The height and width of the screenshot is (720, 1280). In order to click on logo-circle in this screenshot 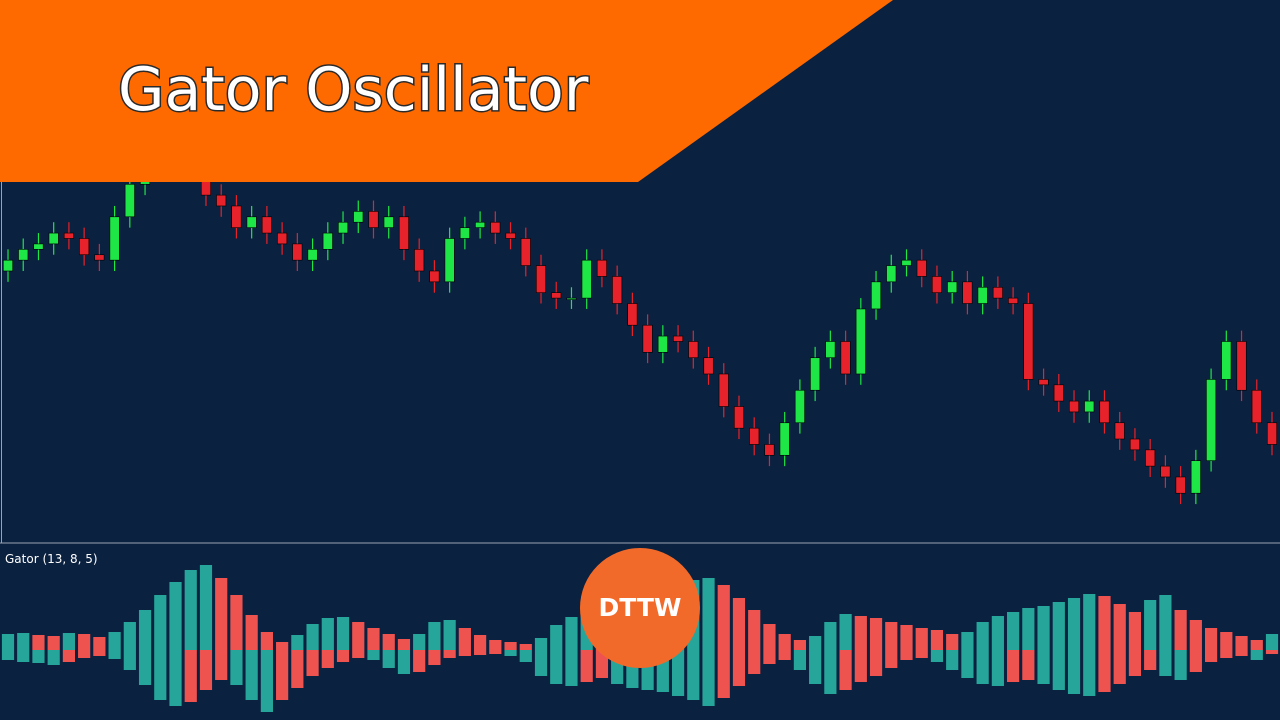, I will do `click(640, 608)`.